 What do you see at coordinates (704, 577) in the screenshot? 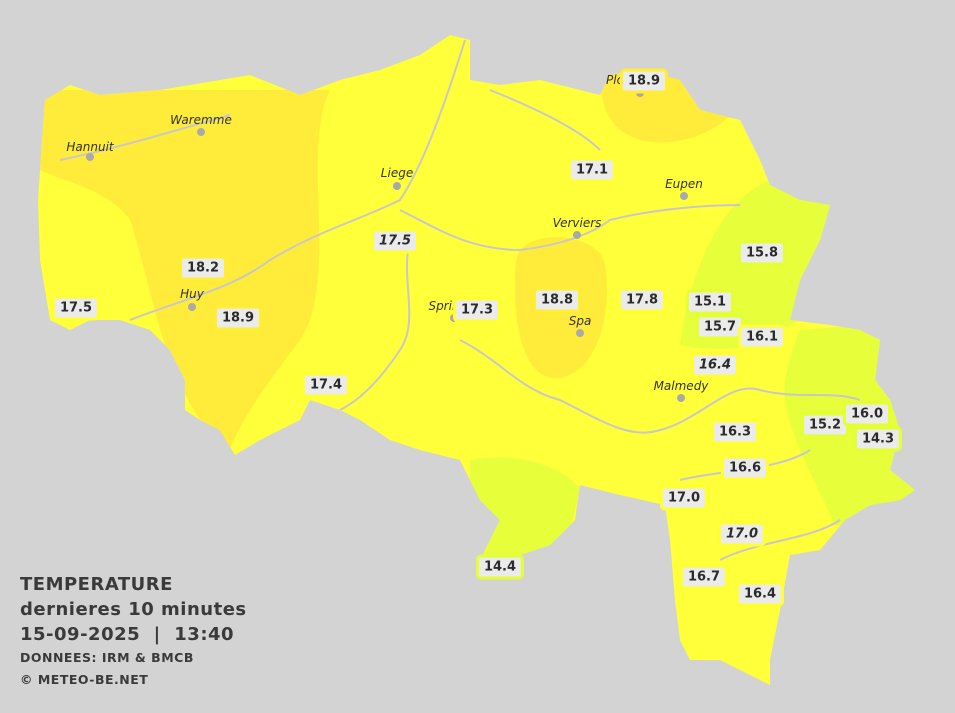
I see `temperature-label: 16.7` at bounding box center [704, 577].